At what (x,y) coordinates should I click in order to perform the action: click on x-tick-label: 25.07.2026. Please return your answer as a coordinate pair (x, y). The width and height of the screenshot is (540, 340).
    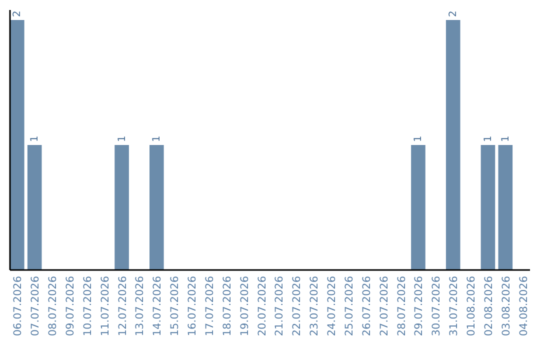
    Looking at the image, I should click on (349, 306).